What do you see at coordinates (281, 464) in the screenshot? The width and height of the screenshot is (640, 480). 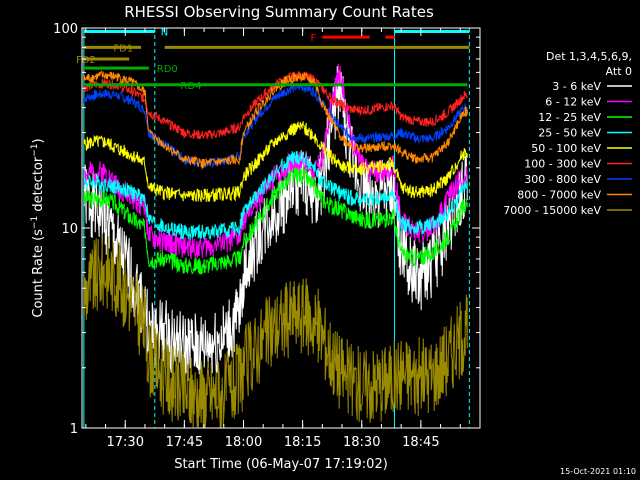 I see `x-axis-label: Start Time (06-May-07 17:19:02)` at bounding box center [281, 464].